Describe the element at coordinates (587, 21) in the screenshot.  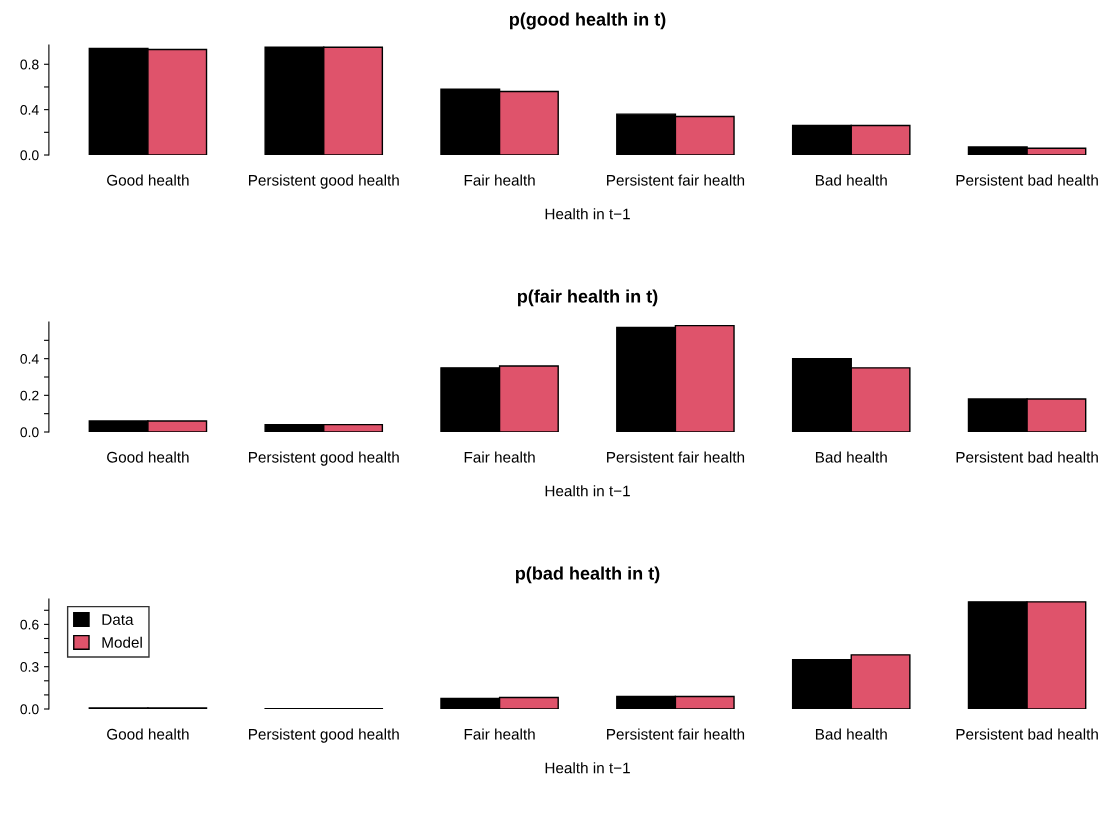
I see `chart-title: p(good health in t)` at that location.